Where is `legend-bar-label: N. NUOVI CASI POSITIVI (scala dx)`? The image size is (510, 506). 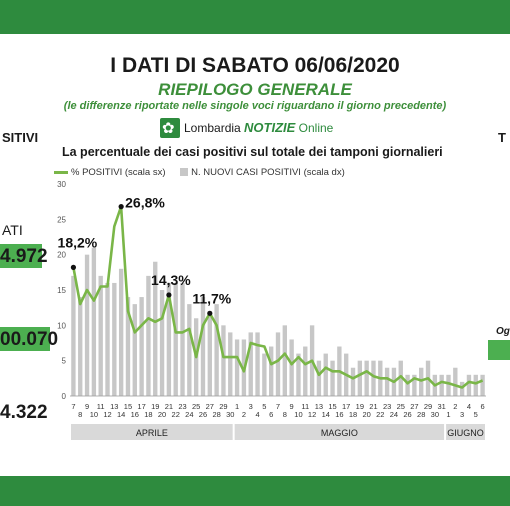
legend-bar-label: N. NUOVI CASI POSITIVI (scala dx) is located at coordinates (268, 172).